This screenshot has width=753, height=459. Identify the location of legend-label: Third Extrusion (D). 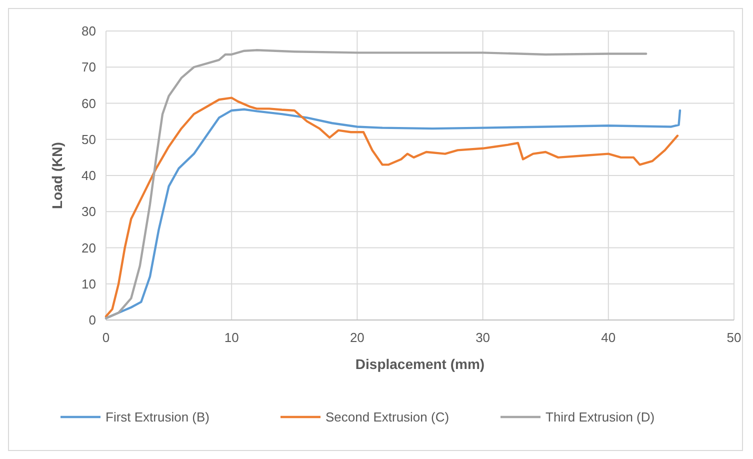
(600, 417).